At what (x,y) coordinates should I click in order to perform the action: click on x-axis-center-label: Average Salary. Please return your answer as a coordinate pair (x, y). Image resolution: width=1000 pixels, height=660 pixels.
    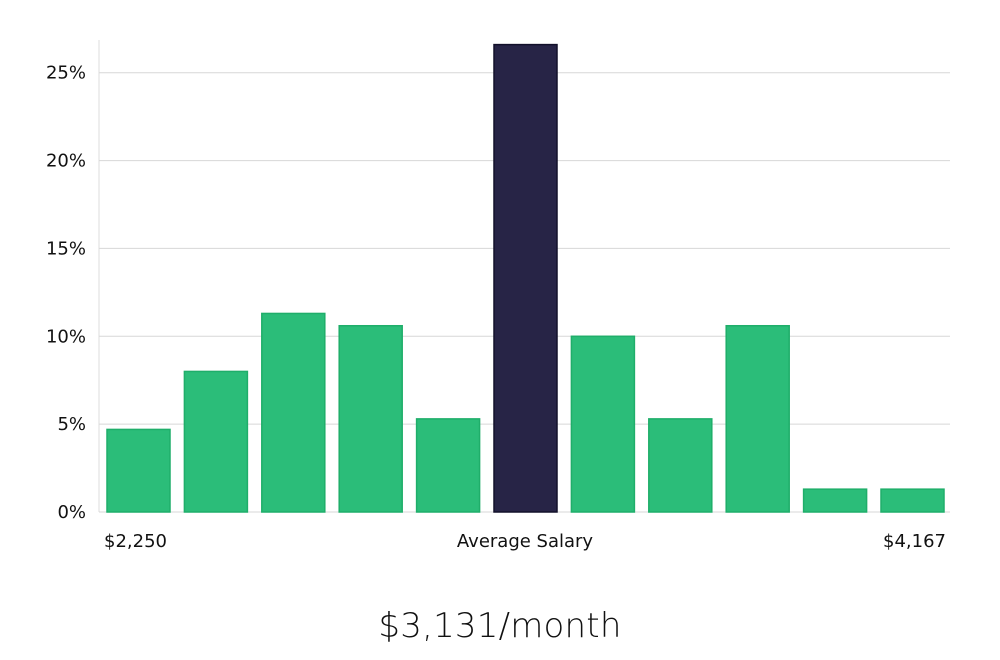
    Looking at the image, I should click on (525, 541).